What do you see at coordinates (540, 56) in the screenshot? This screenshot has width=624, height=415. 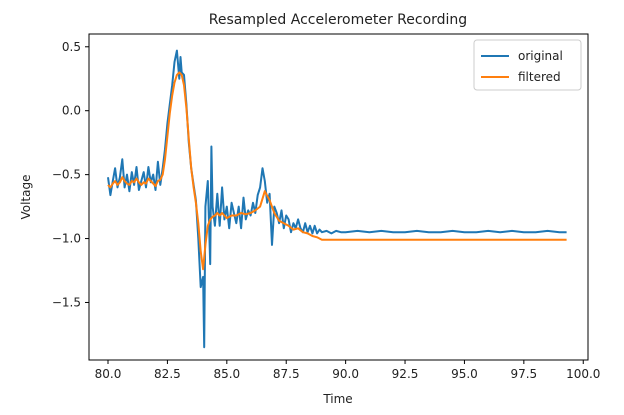 I see `legend-label-original: original` at bounding box center [540, 56].